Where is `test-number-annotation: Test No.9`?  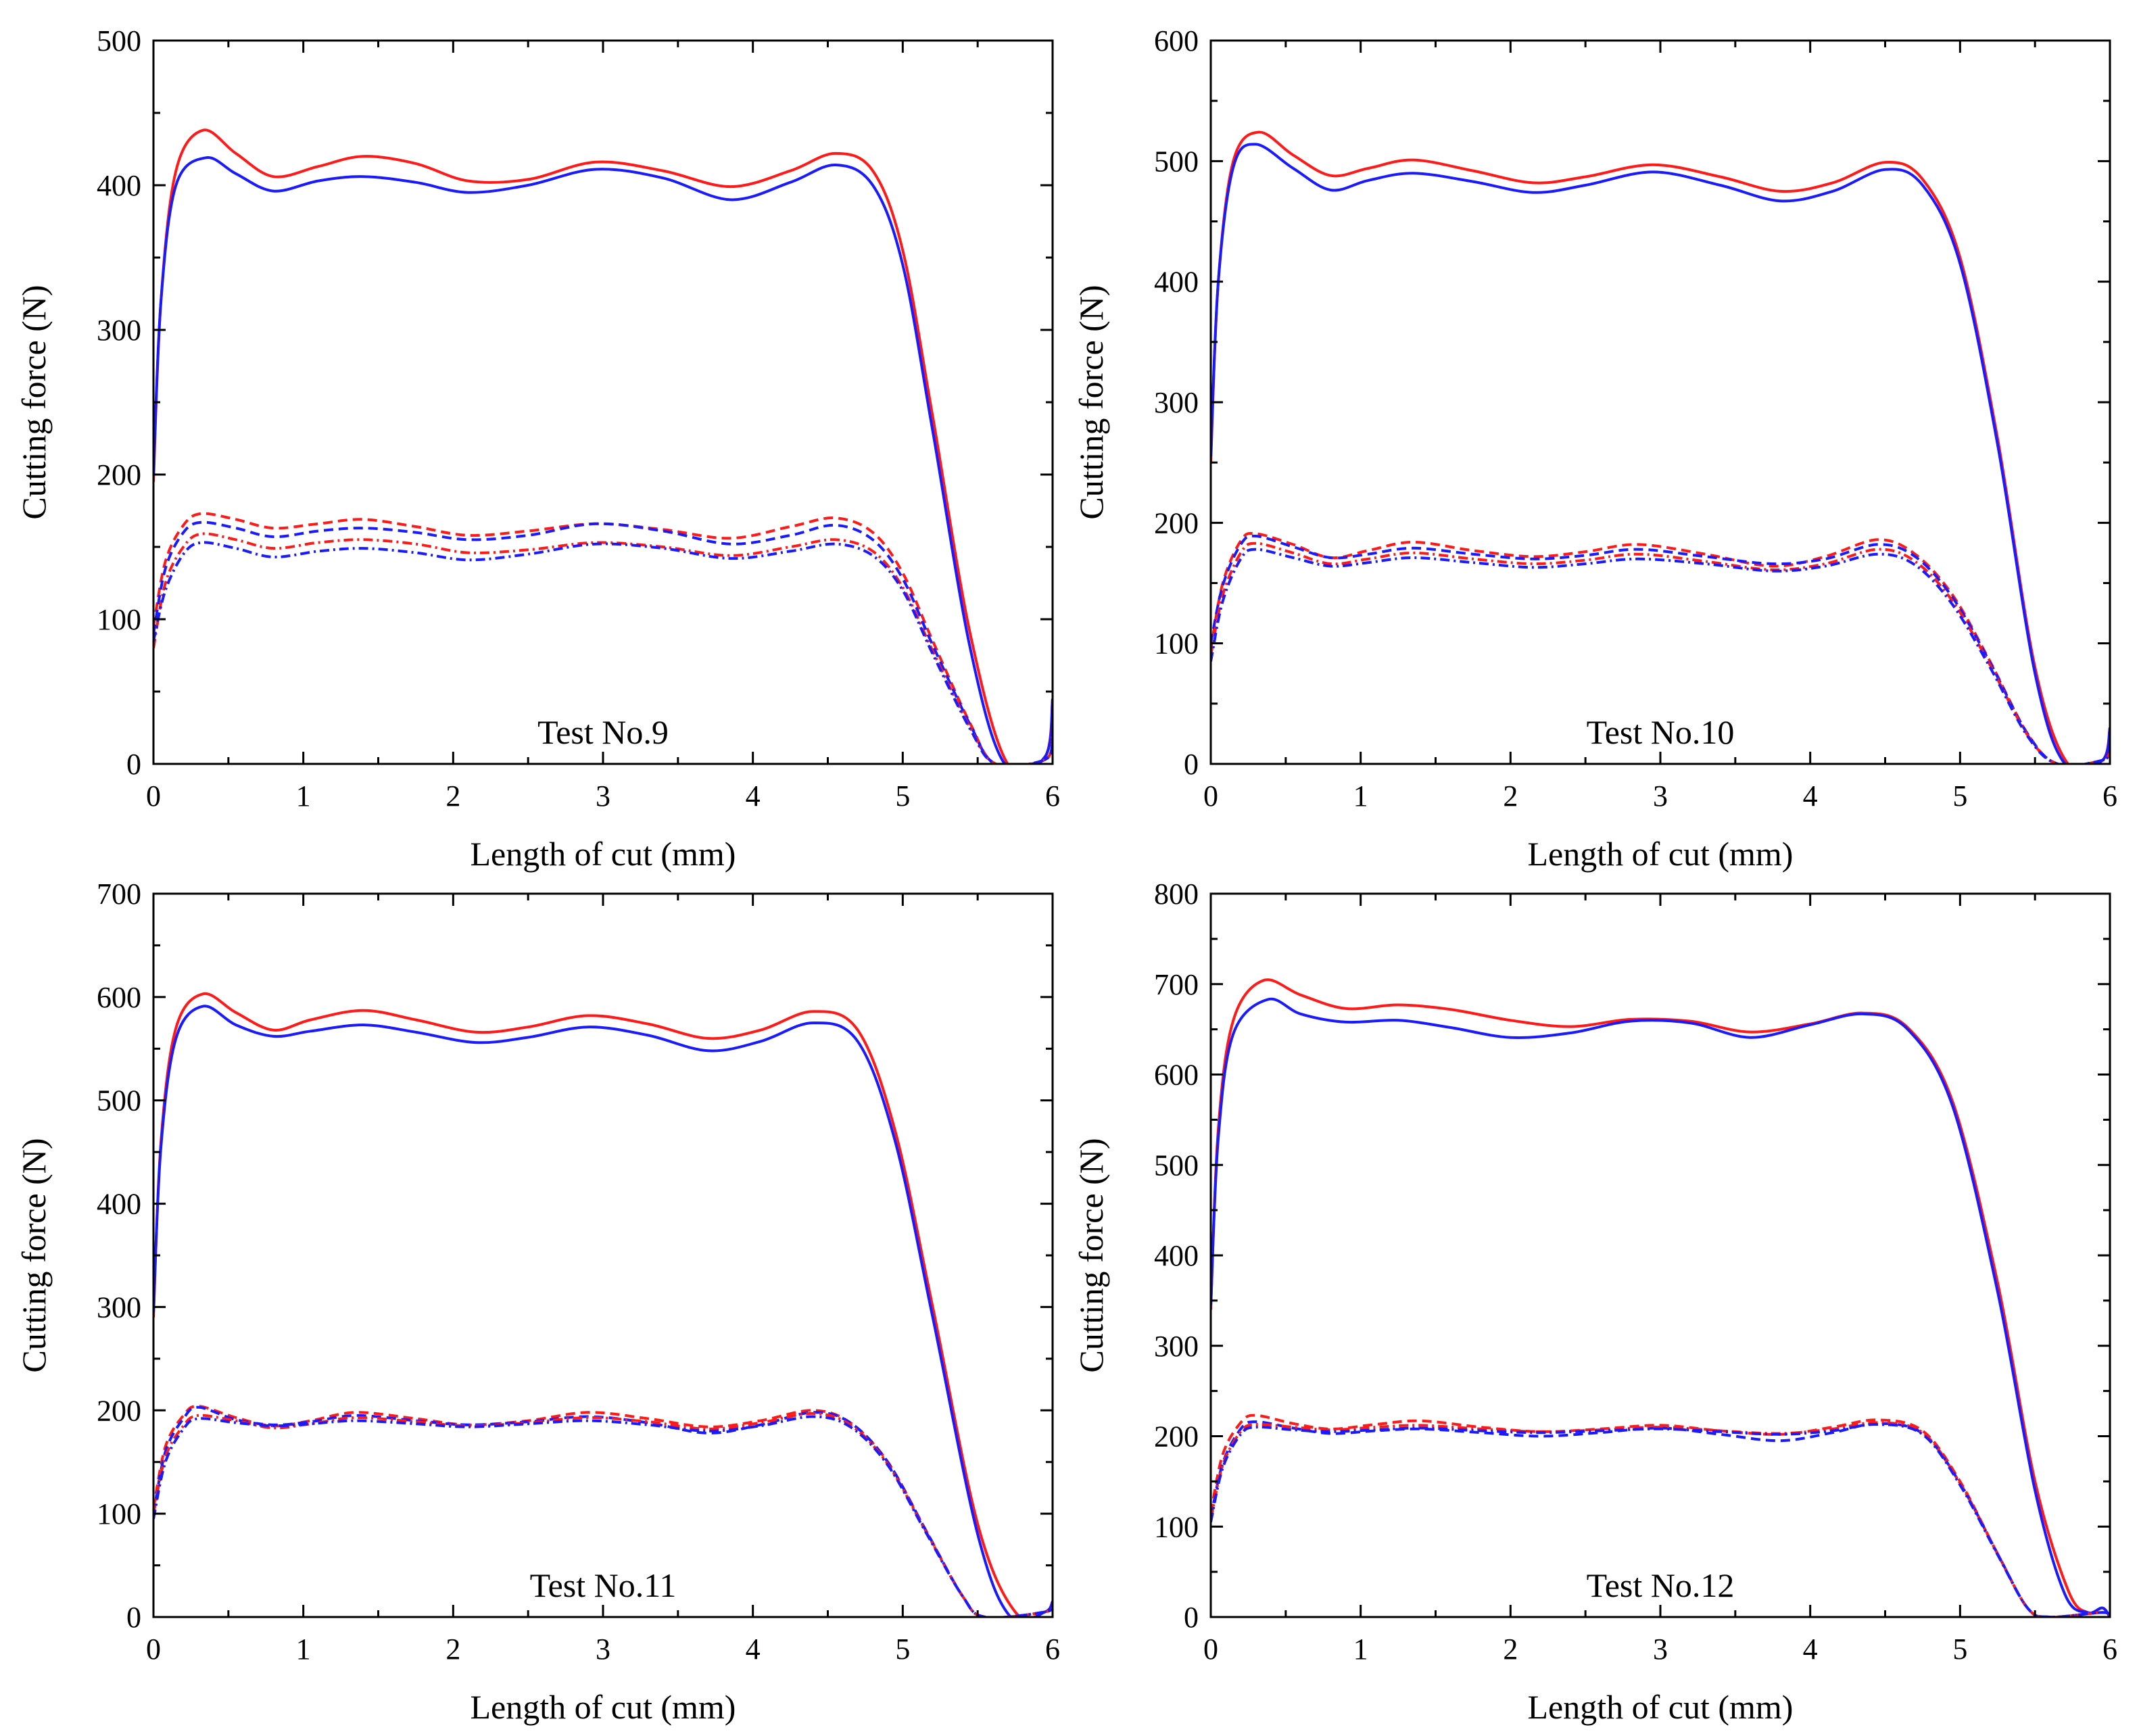 test-number-annotation: Test No.9 is located at coordinates (603, 732).